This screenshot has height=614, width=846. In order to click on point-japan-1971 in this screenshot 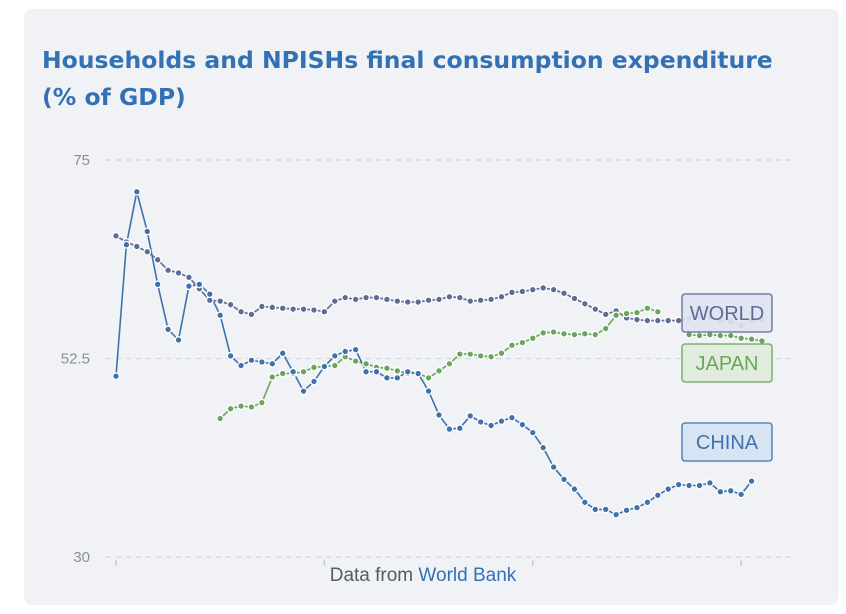, I will do `click(230, 408)`.